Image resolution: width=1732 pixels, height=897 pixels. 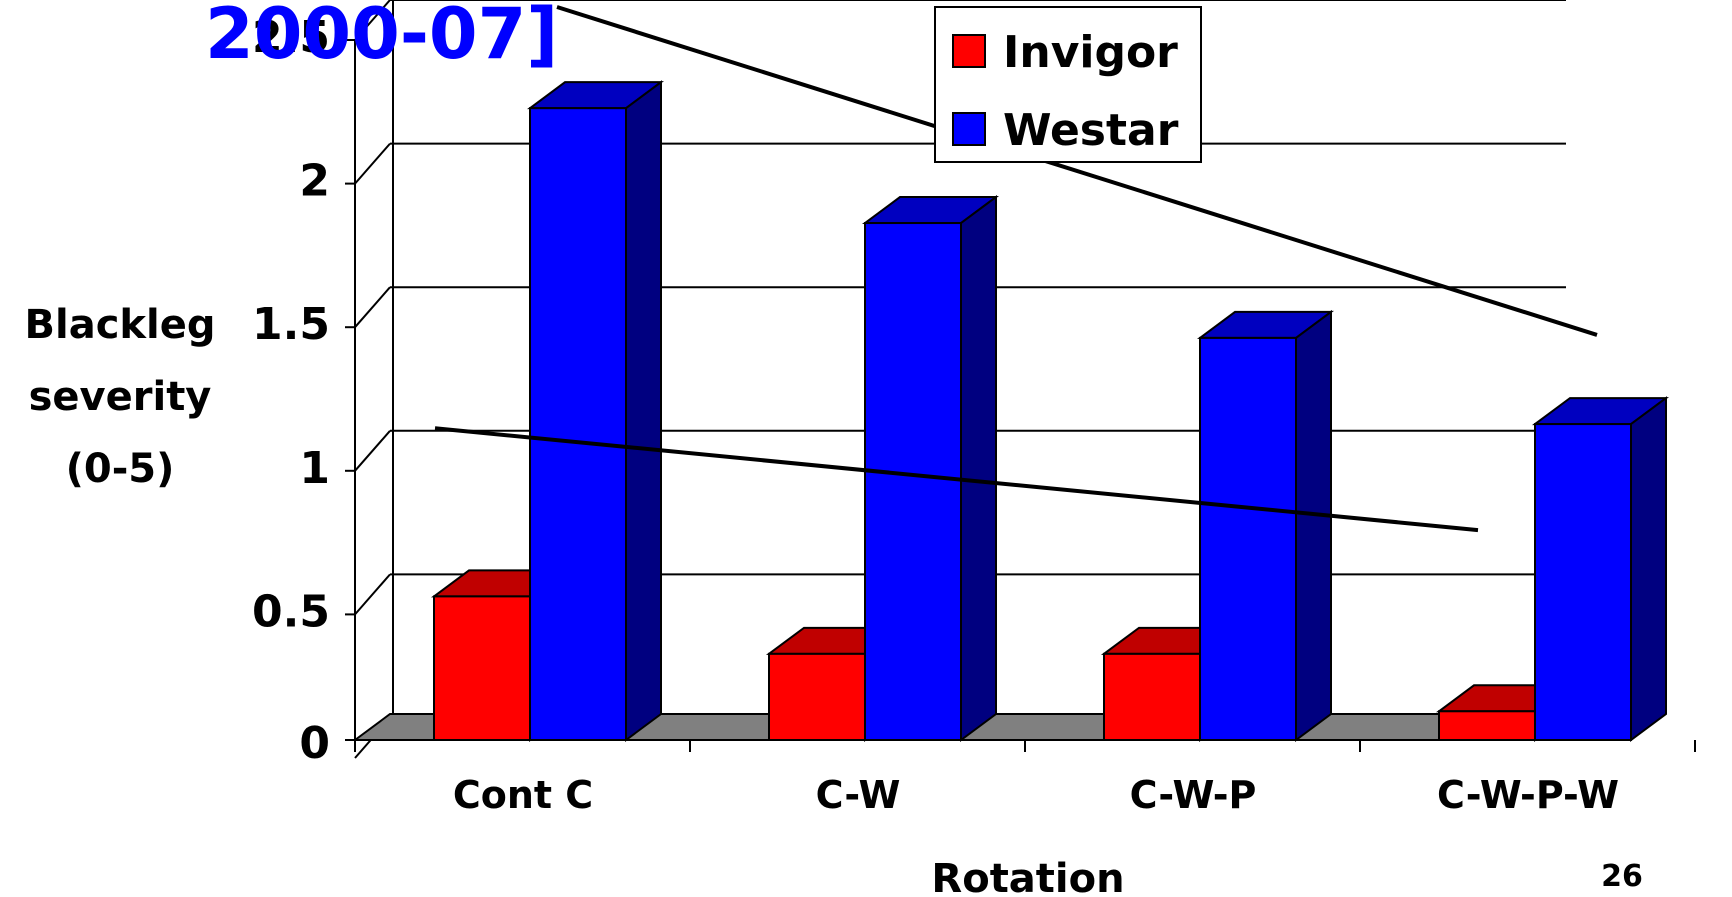 What do you see at coordinates (1622, 876) in the screenshot?
I see `slide-number: 26` at bounding box center [1622, 876].